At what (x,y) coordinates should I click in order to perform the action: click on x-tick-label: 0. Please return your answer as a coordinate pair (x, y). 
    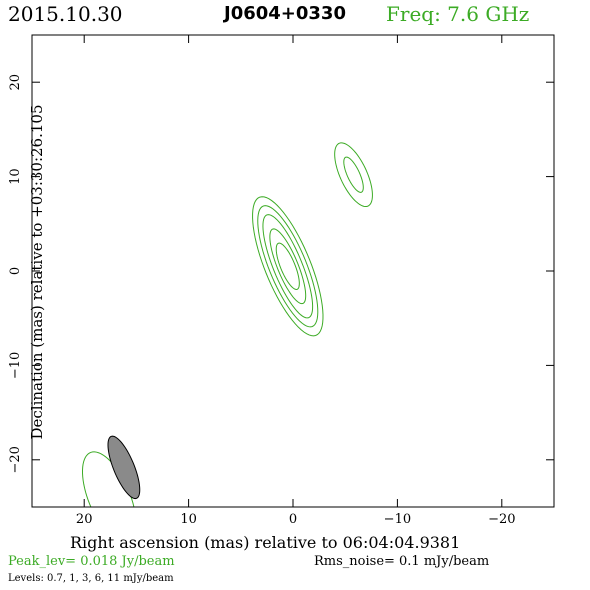
    Looking at the image, I should click on (293, 519).